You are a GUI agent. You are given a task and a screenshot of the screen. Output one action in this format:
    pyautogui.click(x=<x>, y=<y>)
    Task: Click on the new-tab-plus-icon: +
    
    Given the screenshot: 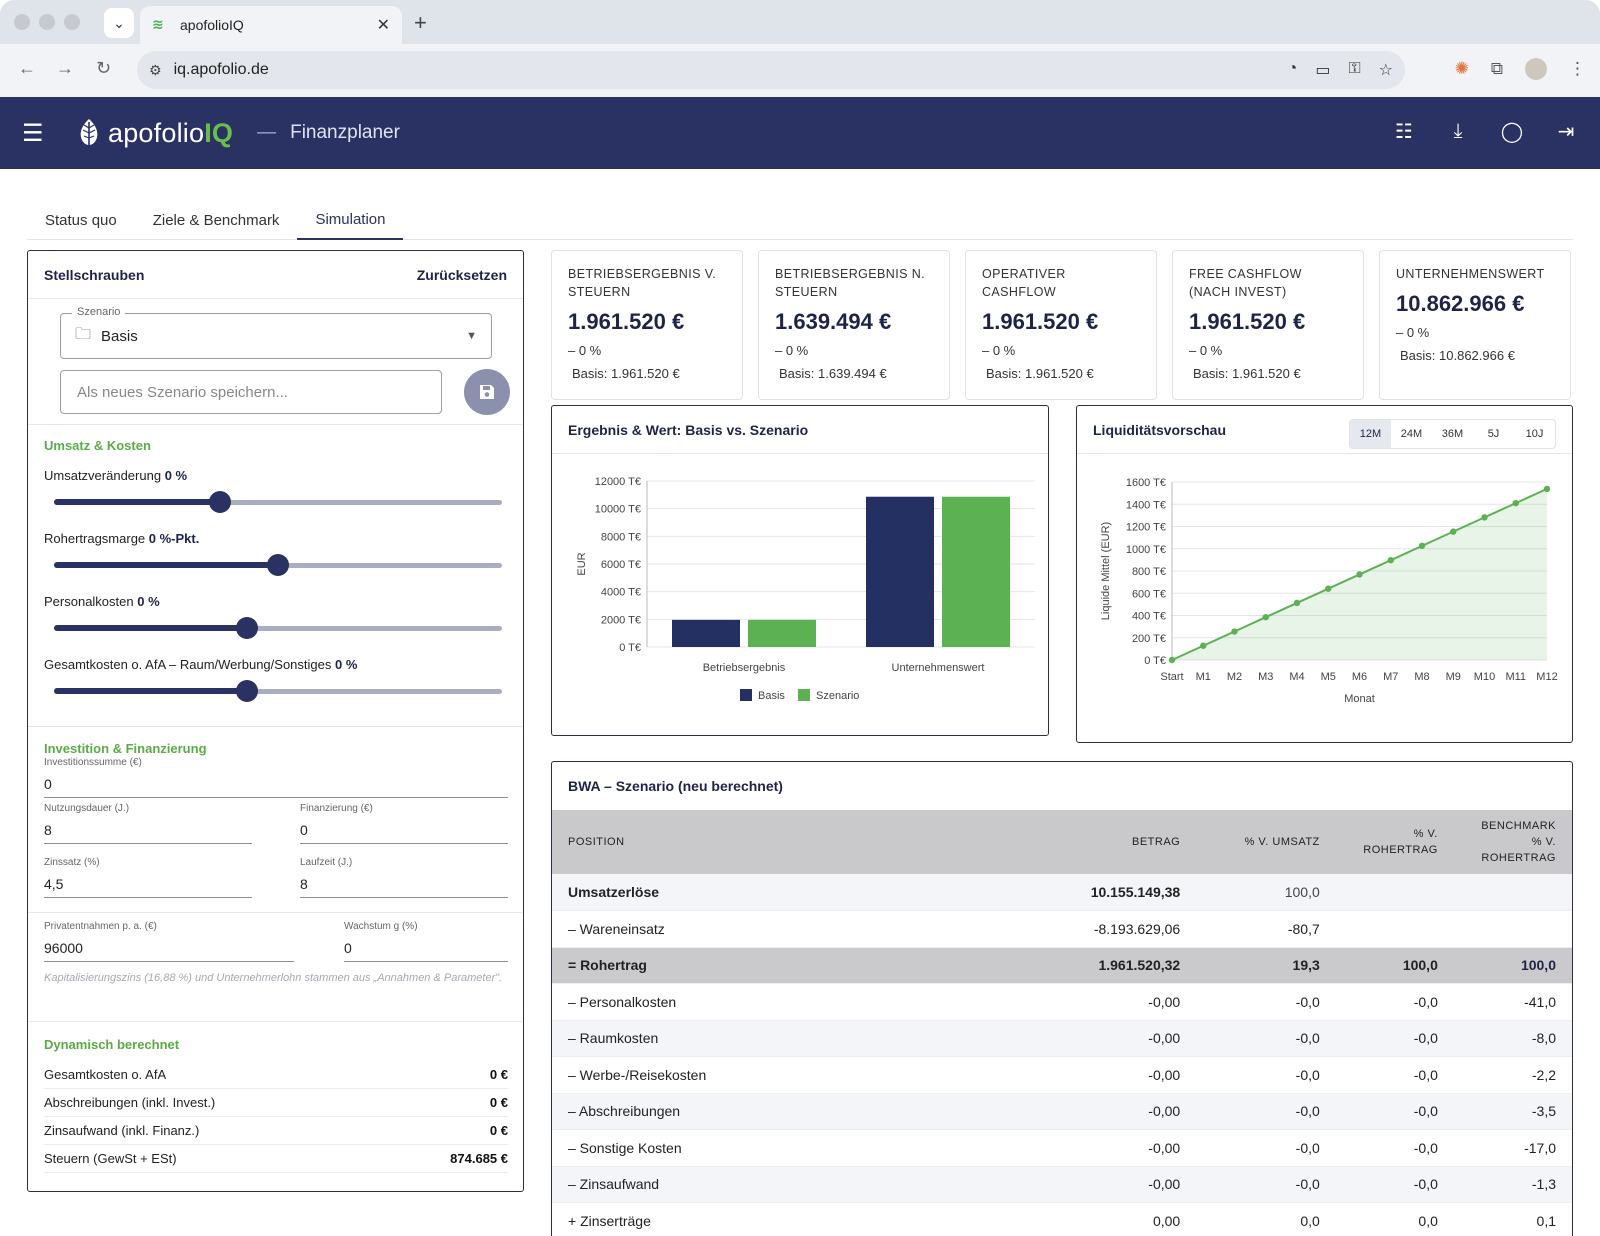 What is the action you would take?
    pyautogui.click(x=420, y=22)
    